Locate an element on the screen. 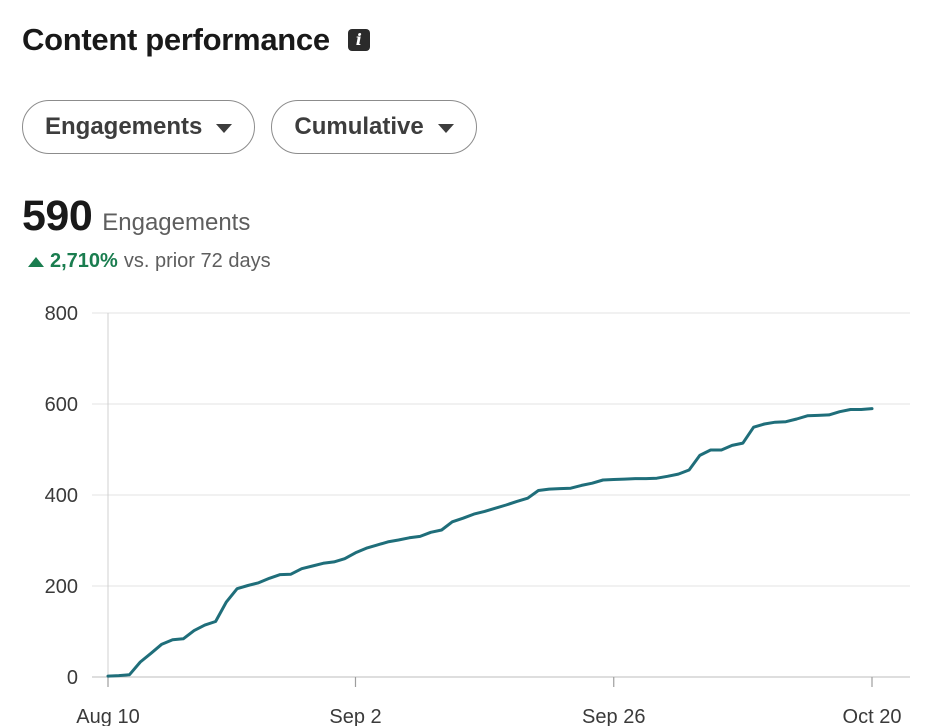 The image size is (950, 726). page-title: Content performance is located at coordinates (176, 39).